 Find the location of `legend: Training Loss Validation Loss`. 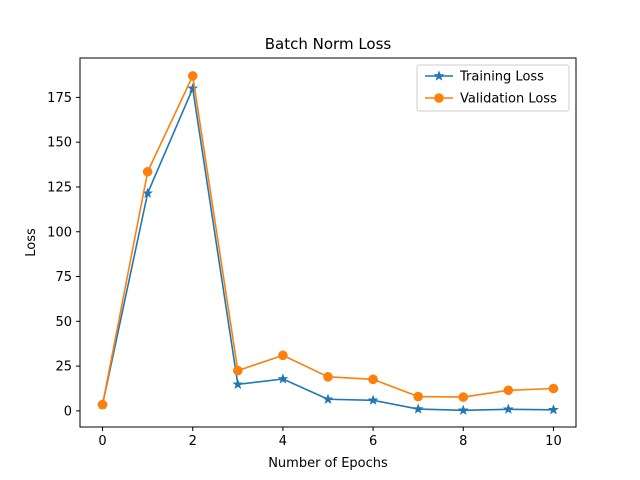

legend: Training Loss Validation Loss is located at coordinates (493, 88).